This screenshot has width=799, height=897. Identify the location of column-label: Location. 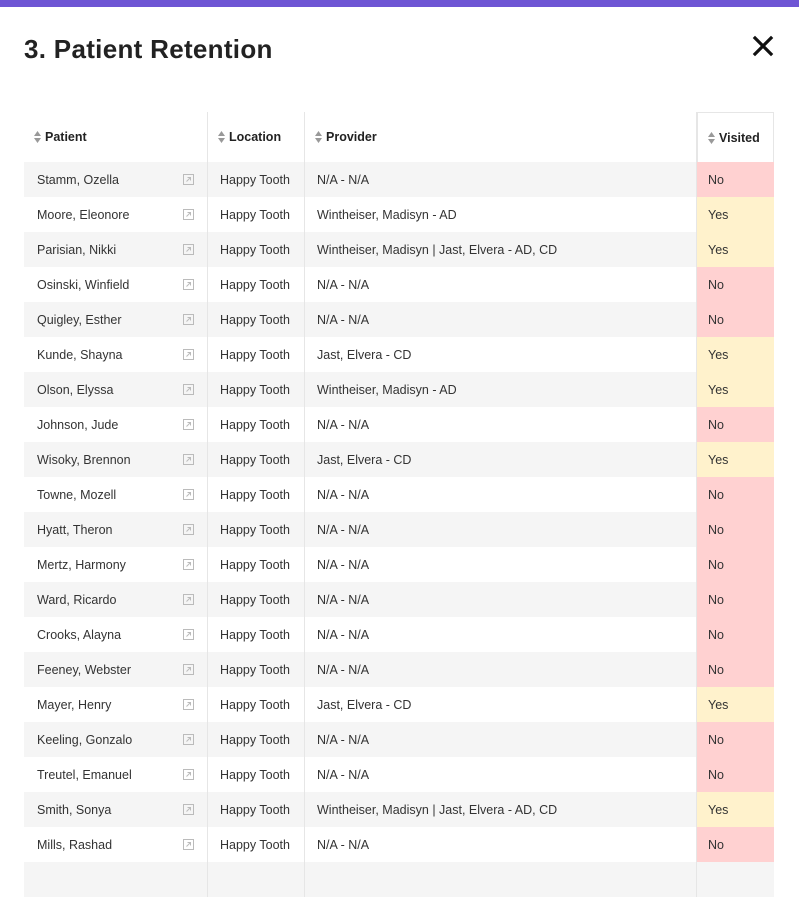
(255, 137).